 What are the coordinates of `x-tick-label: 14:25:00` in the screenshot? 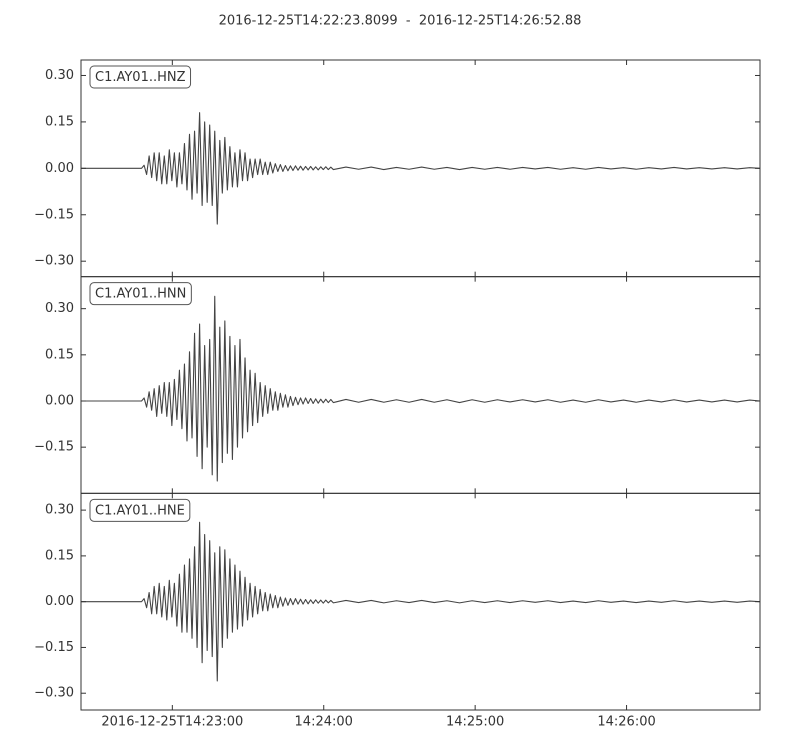 It's located at (475, 722).